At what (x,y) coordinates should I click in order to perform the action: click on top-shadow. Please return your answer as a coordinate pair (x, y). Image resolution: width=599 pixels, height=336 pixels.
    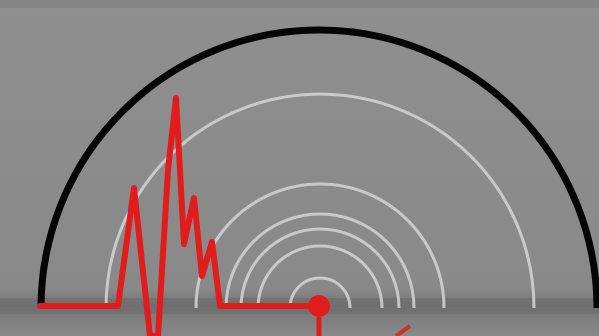
    Looking at the image, I should click on (299, 4).